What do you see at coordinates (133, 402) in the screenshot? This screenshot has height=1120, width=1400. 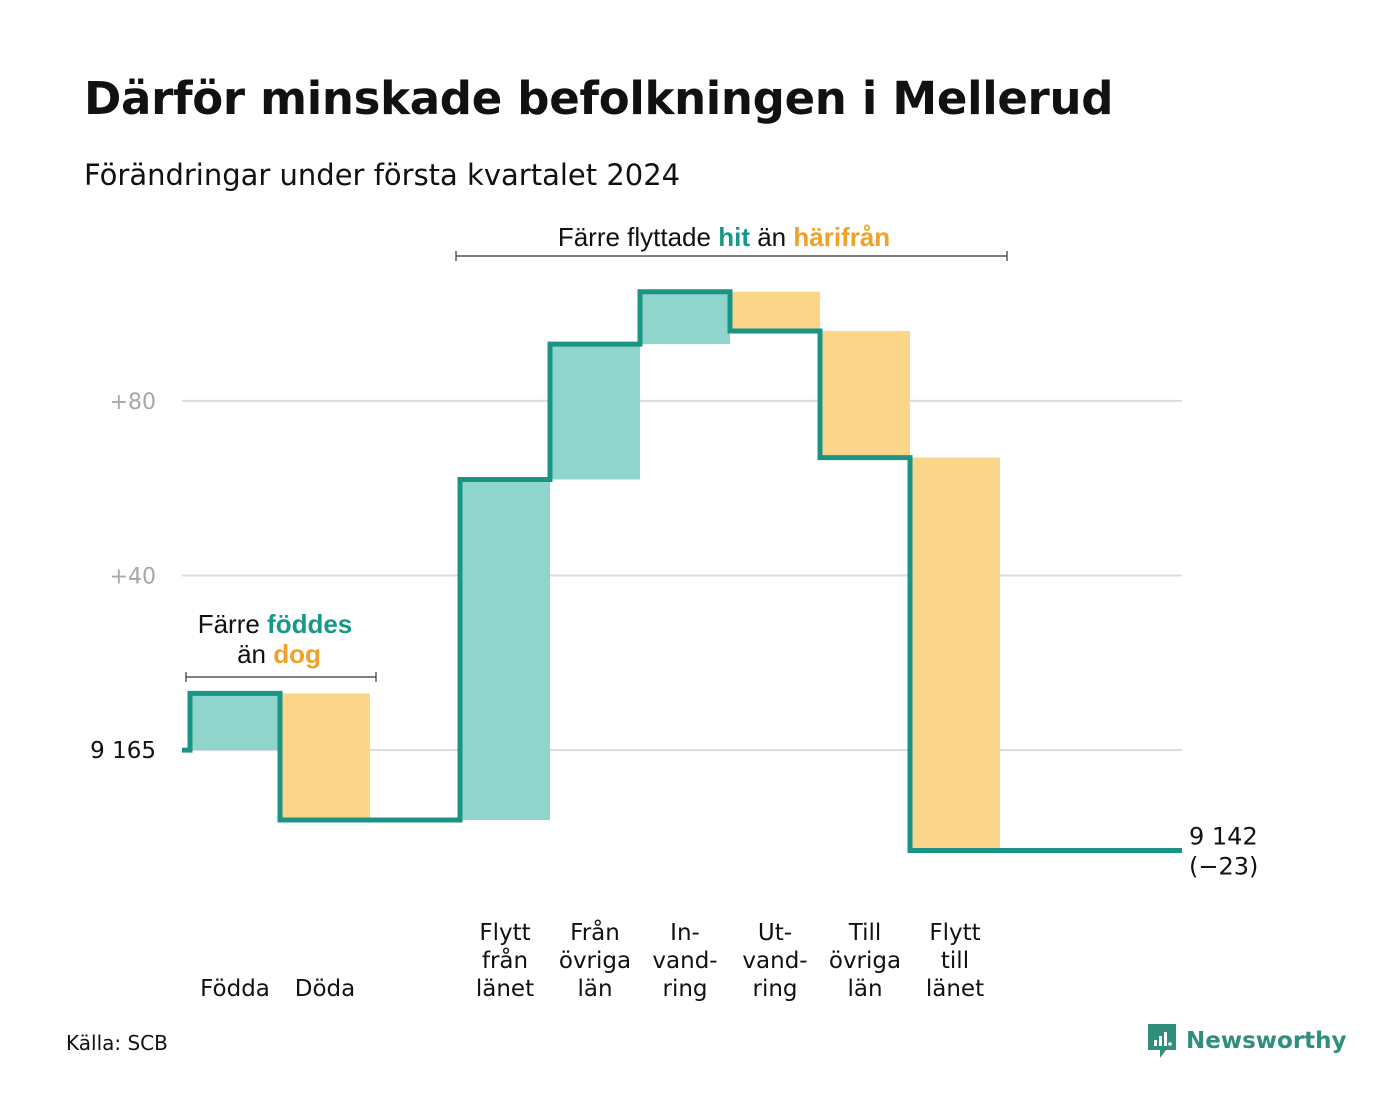 I see `y-tick-label: +80` at bounding box center [133, 402].